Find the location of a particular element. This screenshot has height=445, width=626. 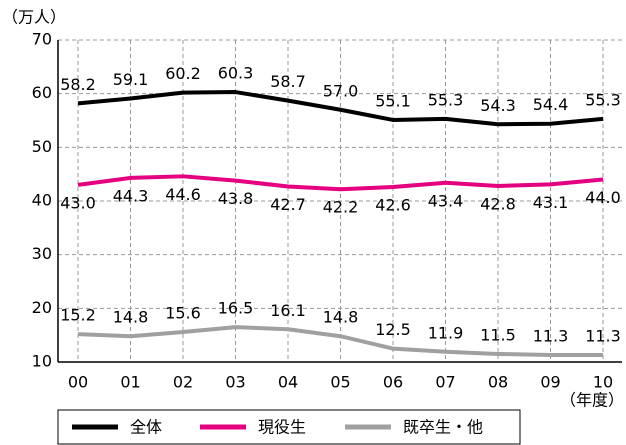

y-tick-label: 40 is located at coordinates (42, 200).